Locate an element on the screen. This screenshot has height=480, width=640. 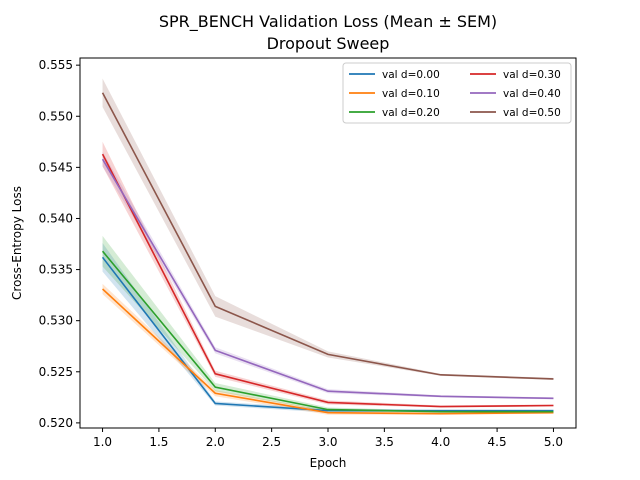
chart-title: SPR_BENCH Validation Loss (Mean ± SEM) is located at coordinates (328, 22).